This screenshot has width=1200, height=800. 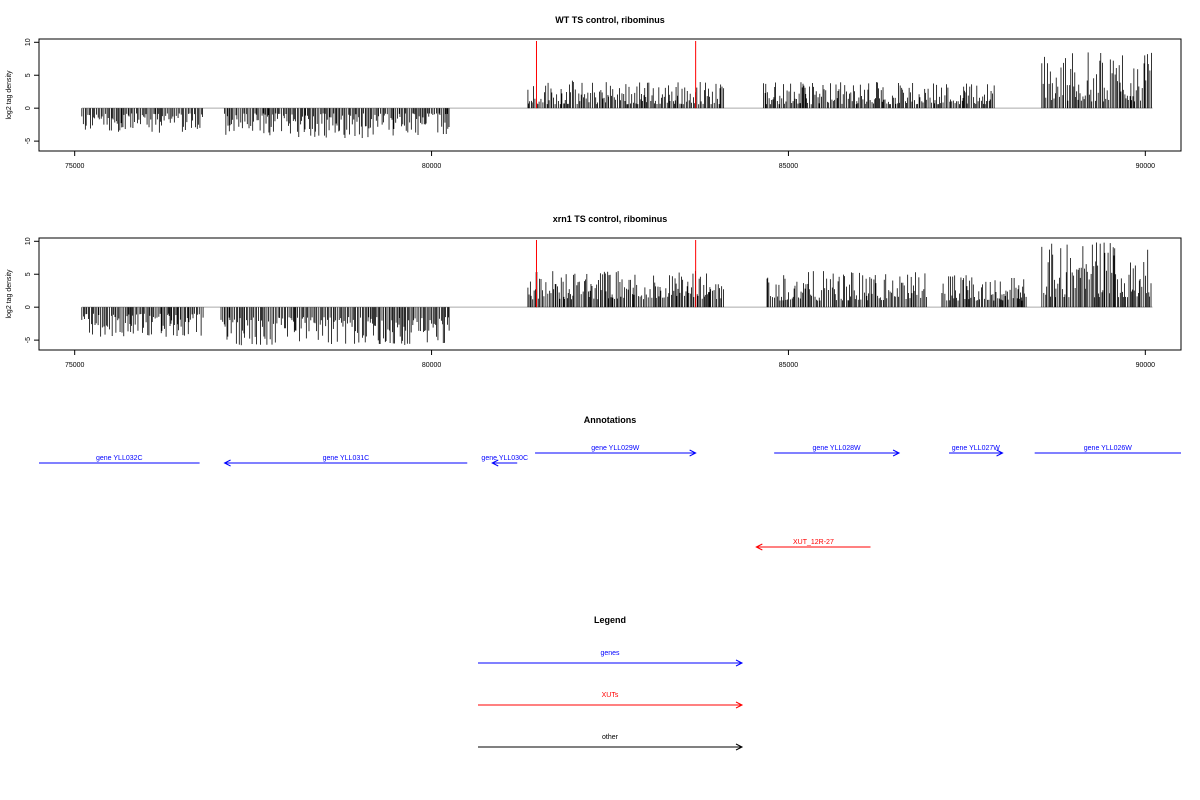 I want to click on annotations-title: Annotations, so click(x=610, y=420).